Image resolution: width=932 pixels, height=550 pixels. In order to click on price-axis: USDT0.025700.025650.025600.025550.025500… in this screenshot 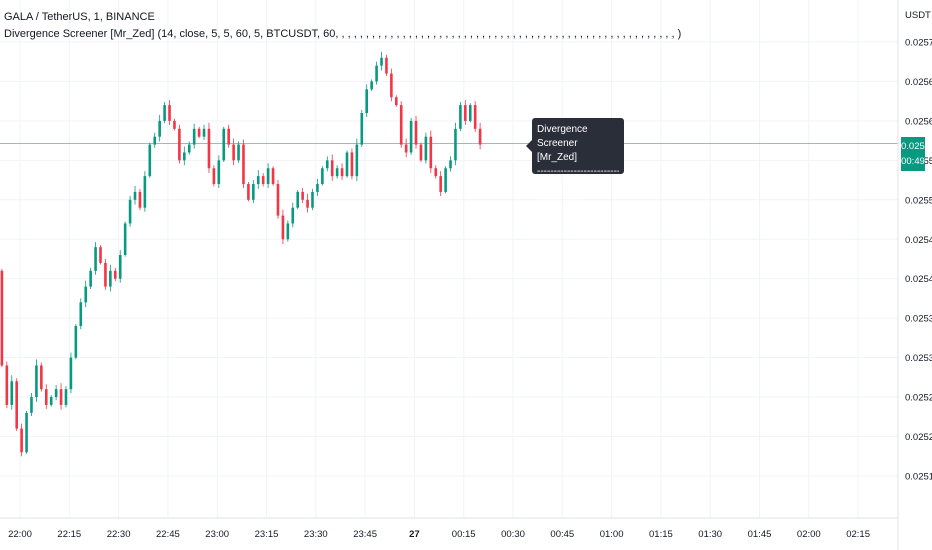, I will do `click(914, 275)`.